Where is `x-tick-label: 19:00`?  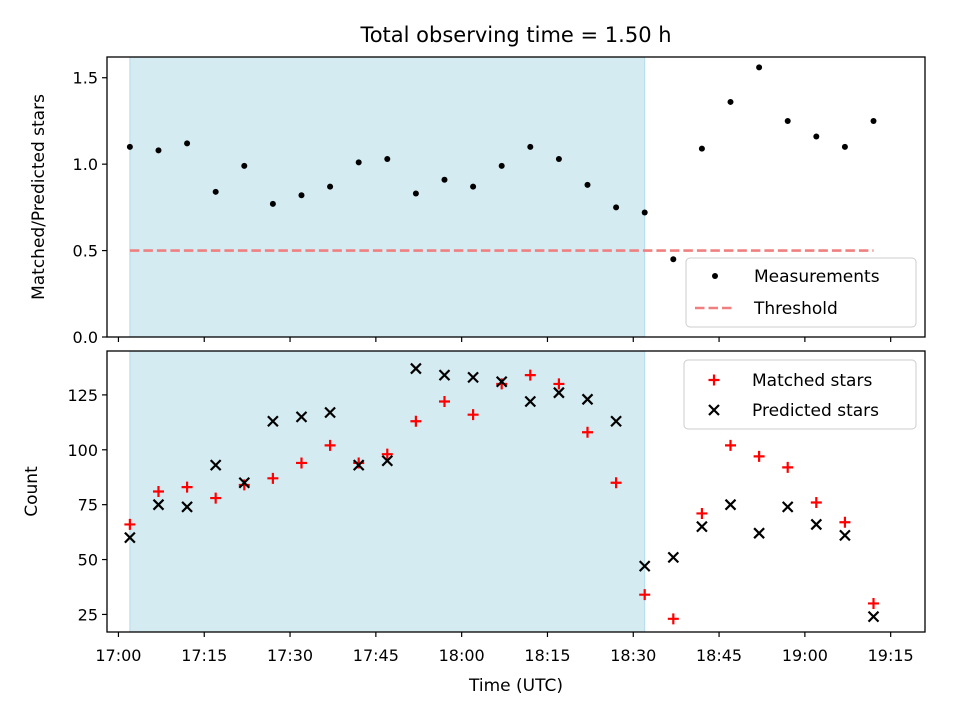 x-tick-label: 19:00 is located at coordinates (805, 655).